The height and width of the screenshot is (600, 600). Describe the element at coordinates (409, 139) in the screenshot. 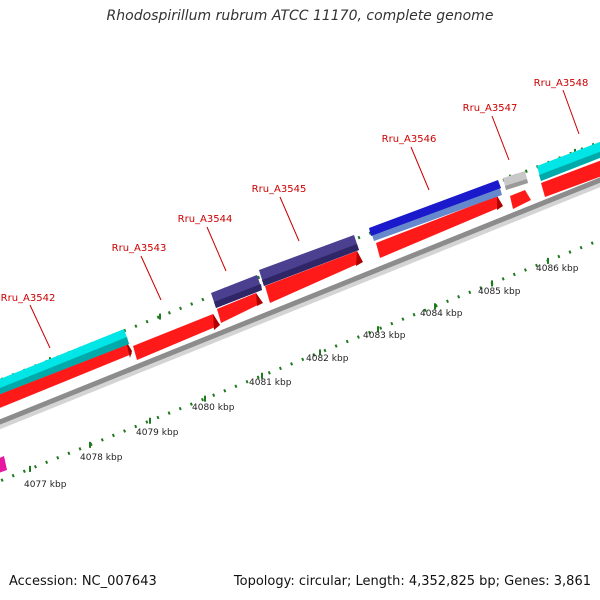

I see `gene-label: Rru_A3546` at that location.